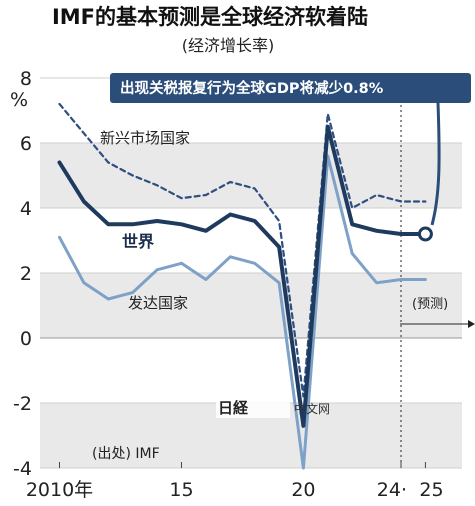 This screenshot has width=475, height=506. Describe the element at coordinates (22, 404) in the screenshot. I see `y-tick-label: -2` at that location.